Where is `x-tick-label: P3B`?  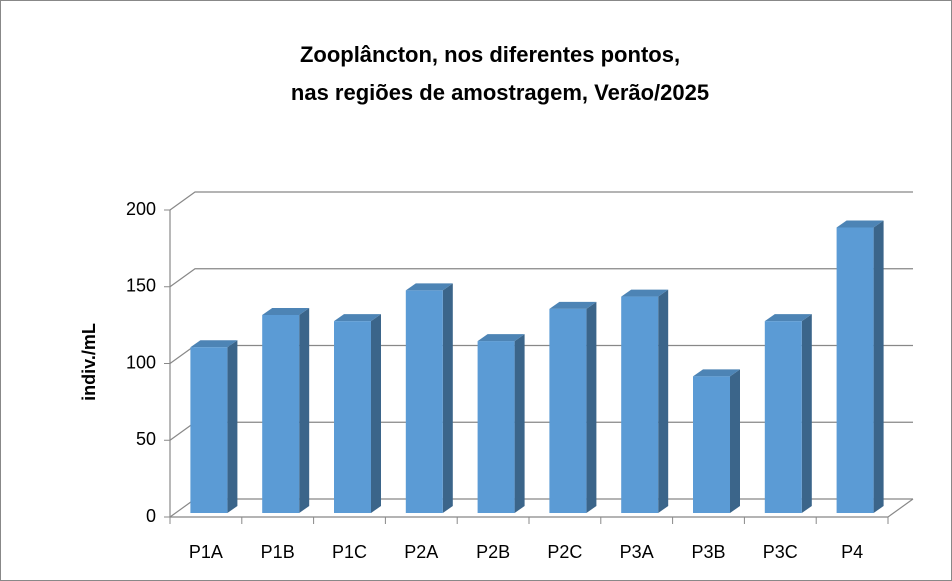 x-tick-label: P3B is located at coordinates (708, 552).